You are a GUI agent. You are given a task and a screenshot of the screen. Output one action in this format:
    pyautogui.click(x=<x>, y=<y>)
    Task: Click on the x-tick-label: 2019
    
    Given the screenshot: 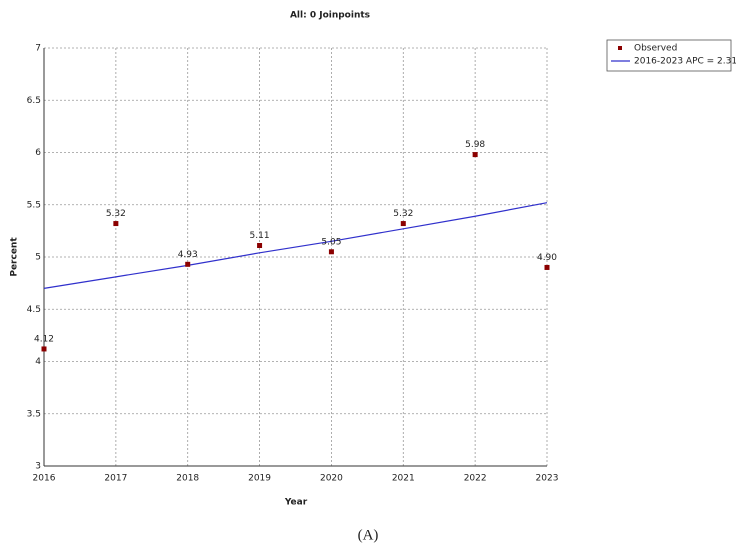 What is the action you would take?
    pyautogui.click(x=259, y=479)
    